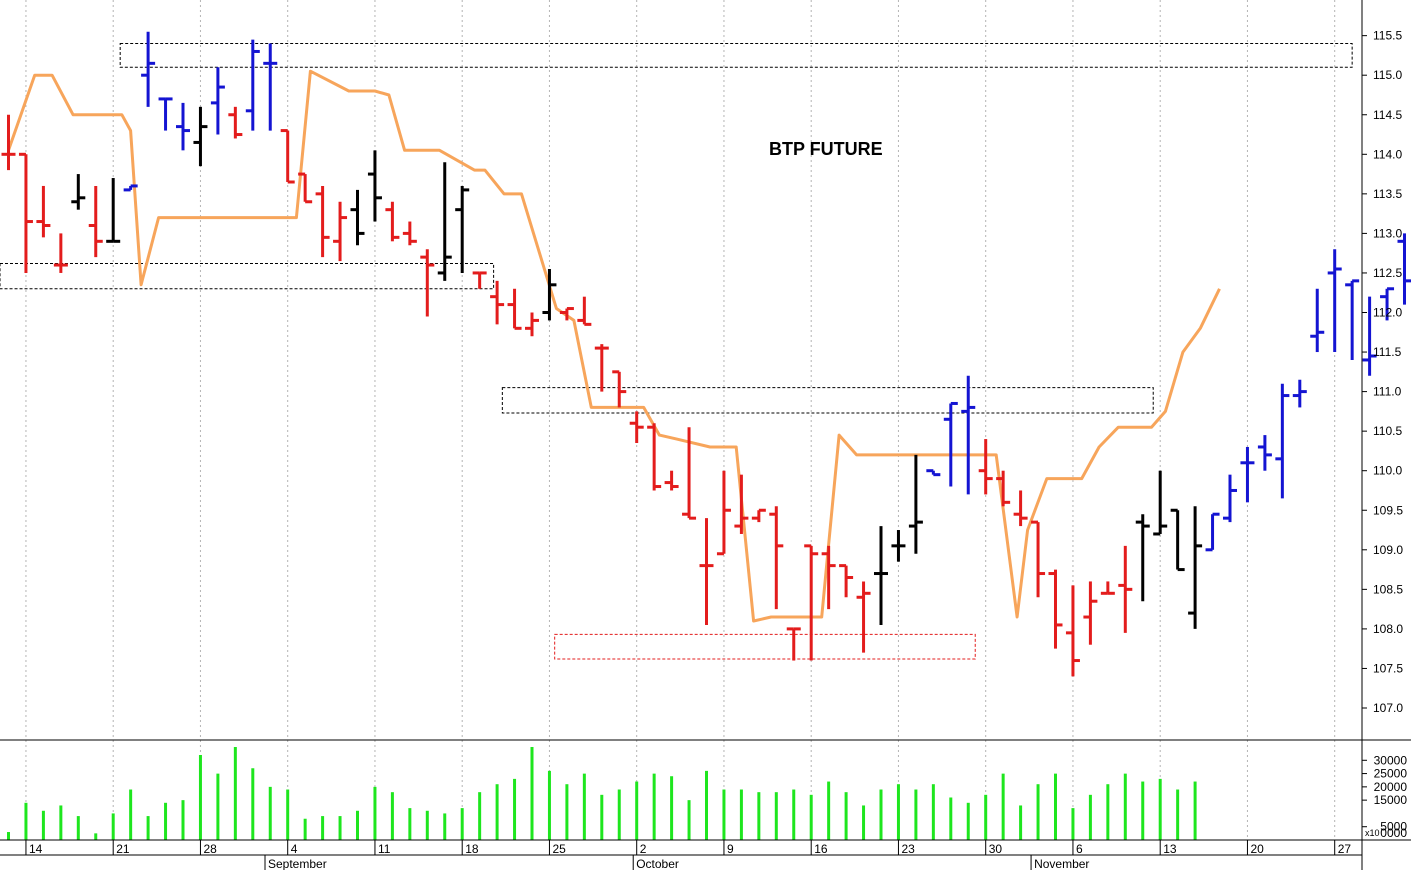 This screenshot has height=870, width=1411. Describe the element at coordinates (1387, 75) in the screenshot. I see `price-tick-label: 115.0` at that location.